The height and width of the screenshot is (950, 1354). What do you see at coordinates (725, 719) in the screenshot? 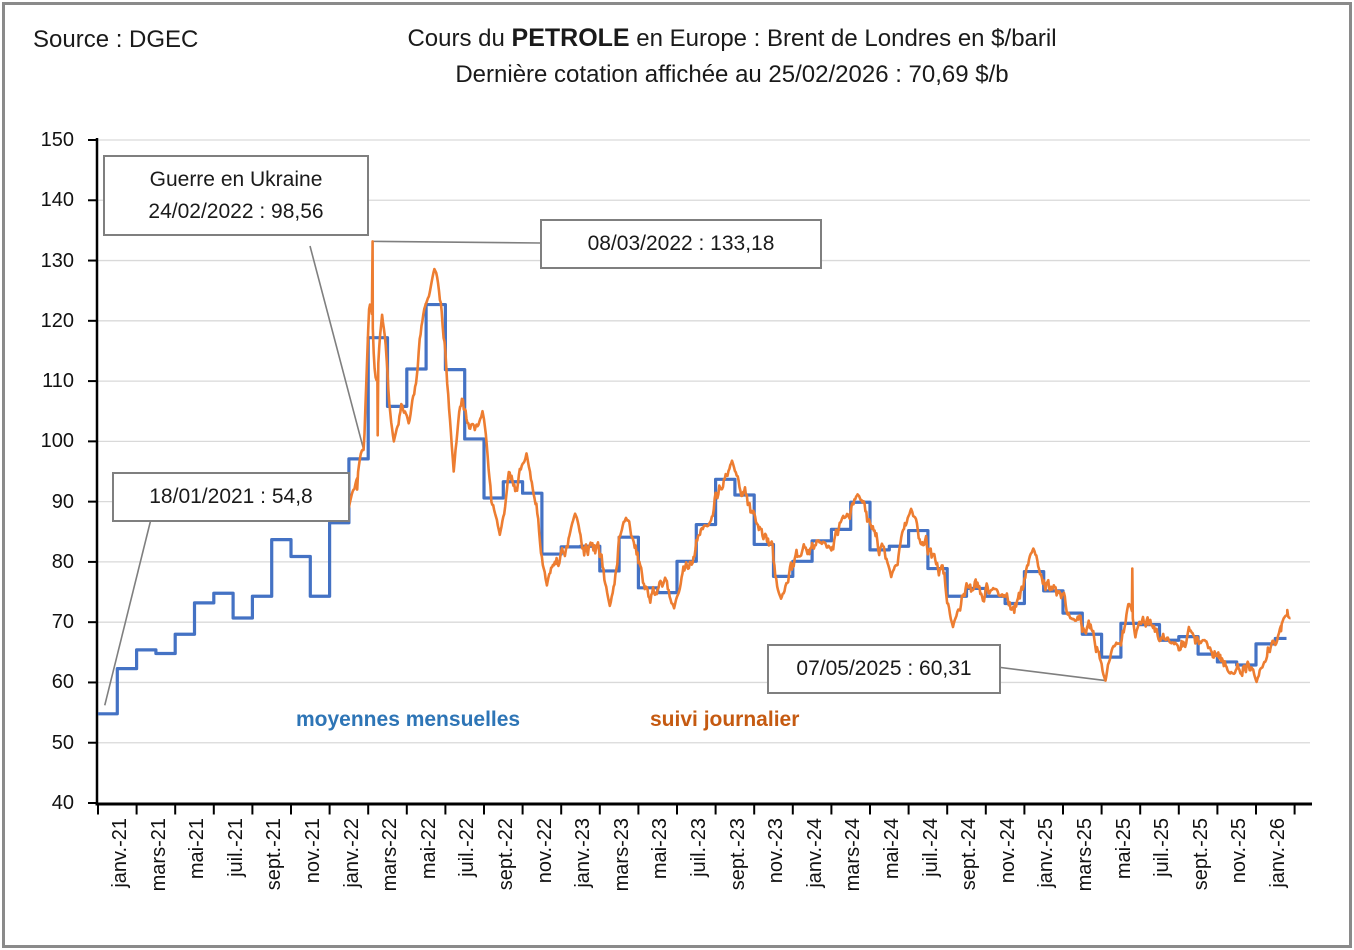
I see `legend-daily-label: suivi journalier` at bounding box center [725, 719].